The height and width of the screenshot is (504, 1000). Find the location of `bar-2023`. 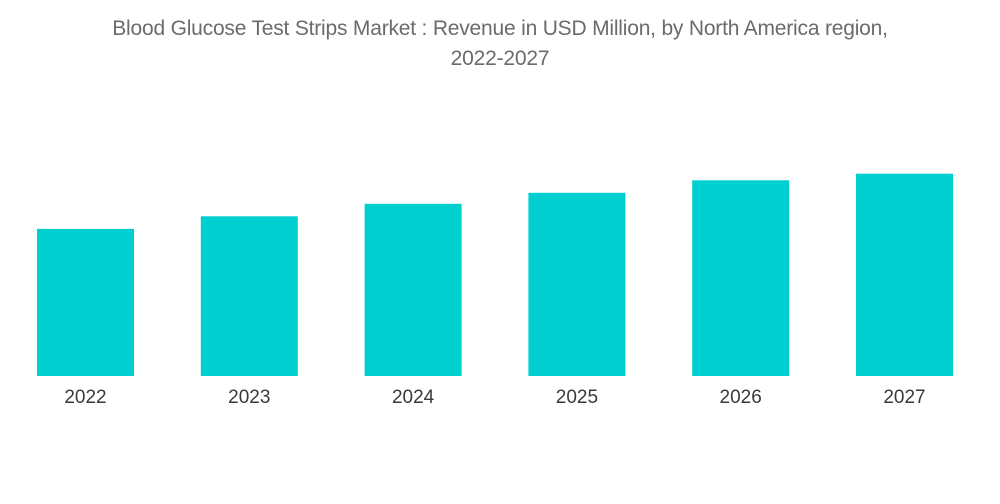

bar-2023 is located at coordinates (249, 296).